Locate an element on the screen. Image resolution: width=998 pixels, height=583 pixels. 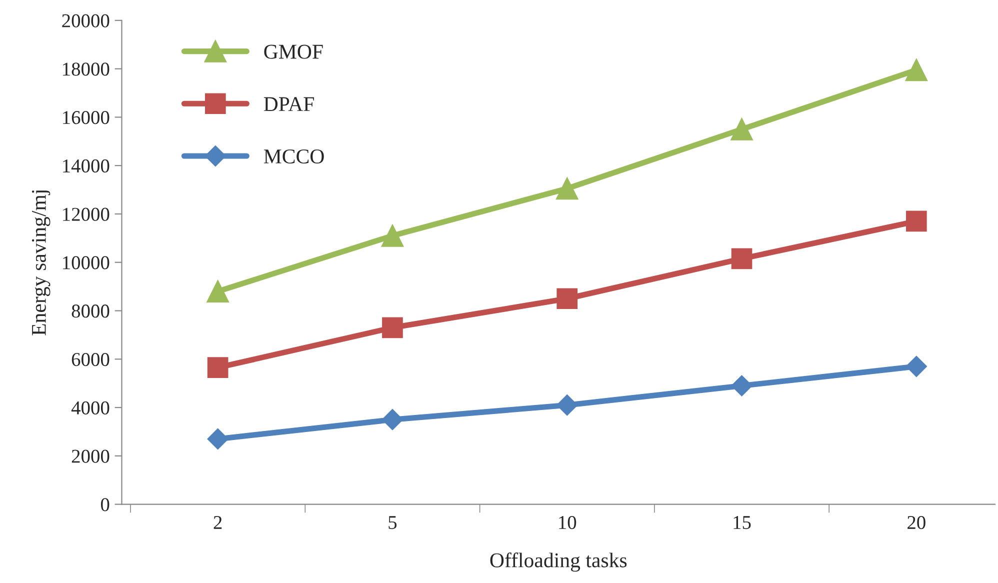
y-tick-label: 10000 is located at coordinates (86, 263).